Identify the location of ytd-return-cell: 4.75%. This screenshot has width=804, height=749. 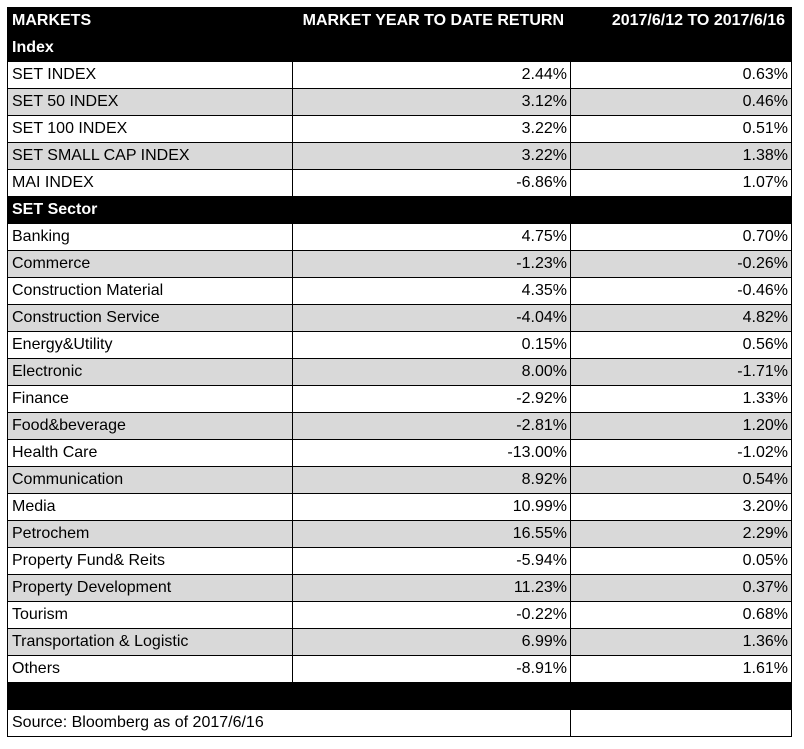
(431, 237).